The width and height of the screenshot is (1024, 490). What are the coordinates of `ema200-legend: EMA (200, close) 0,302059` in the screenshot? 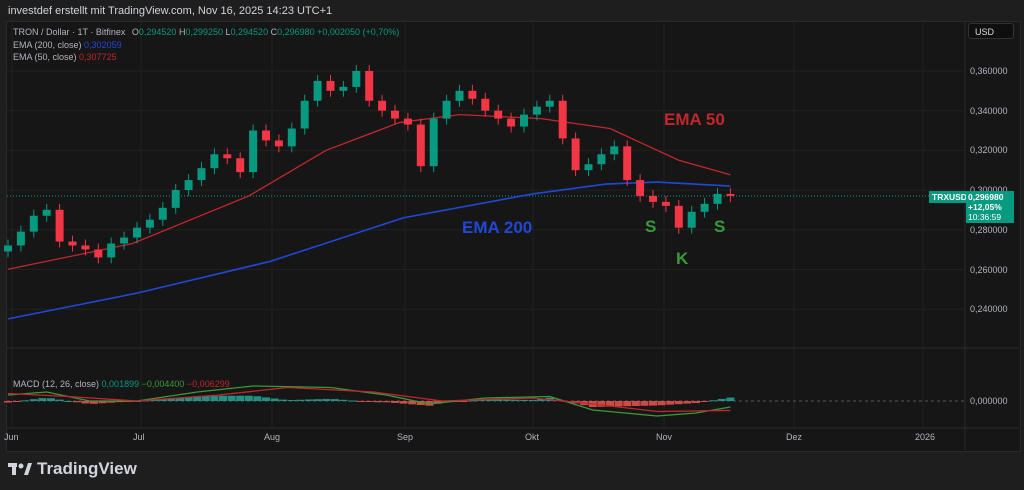 It's located at (67, 45).